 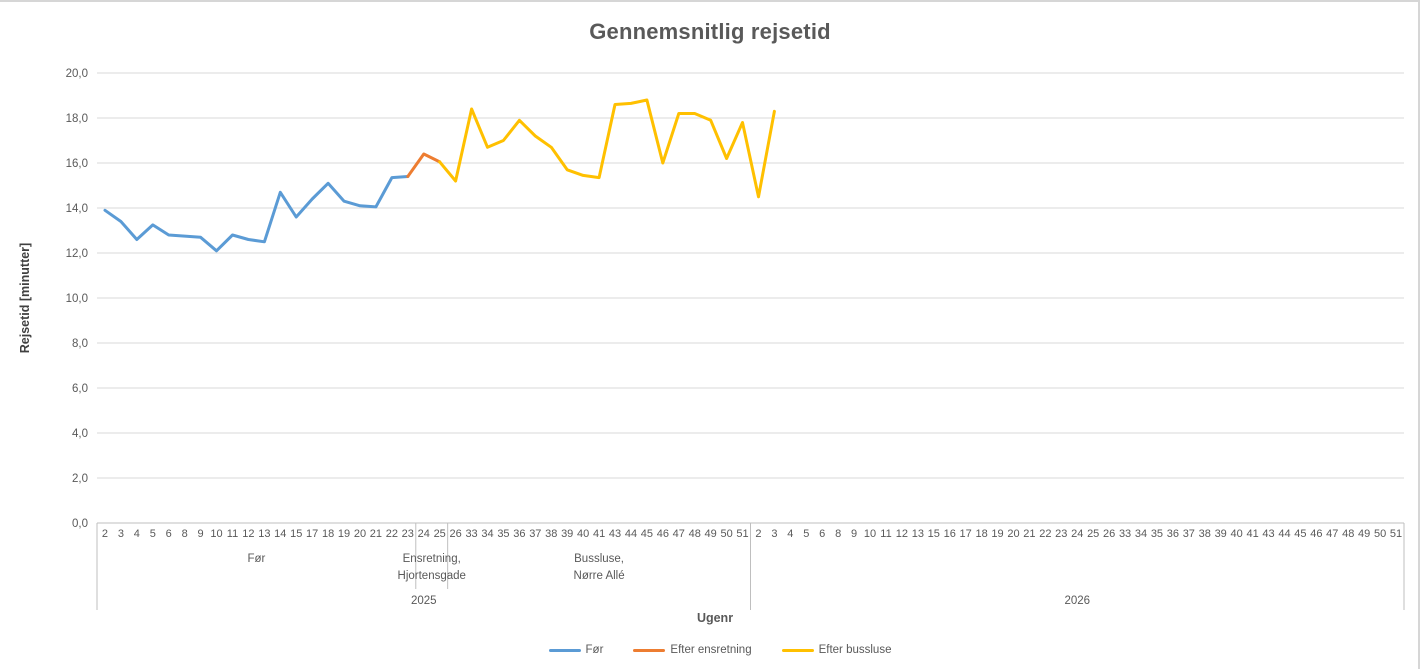 What do you see at coordinates (750, 566) in the screenshot?
I see `axis-separators` at bounding box center [750, 566].